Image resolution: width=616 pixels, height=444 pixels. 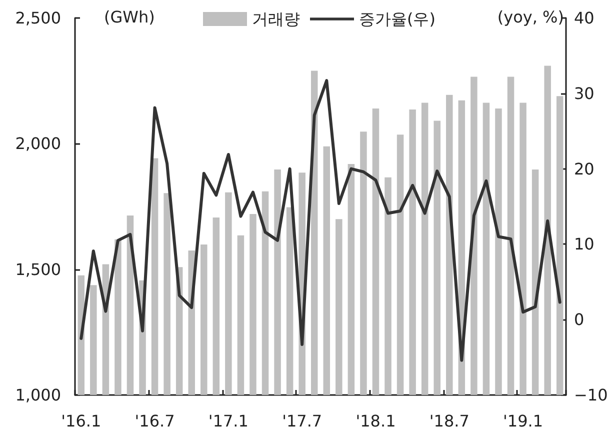 What do you see at coordinates (584, 18) in the screenshot?
I see `y2-tick-label: 40` at bounding box center [584, 18].